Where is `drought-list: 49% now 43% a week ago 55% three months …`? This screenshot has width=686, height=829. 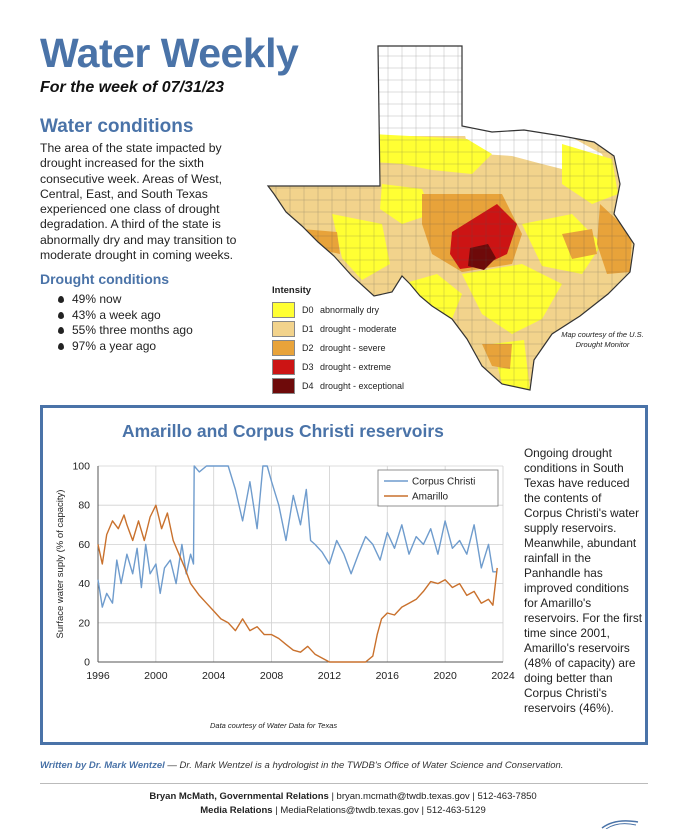
drought-list: 49% now 43% a week ago 55% three months … is located at coordinates (125, 323).